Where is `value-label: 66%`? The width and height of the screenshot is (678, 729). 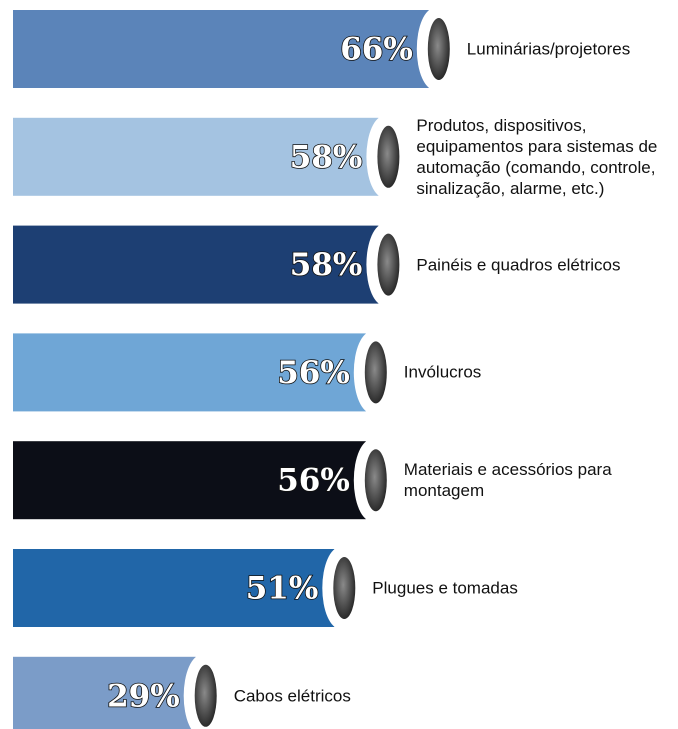 value-label: 66% is located at coordinates (376, 50).